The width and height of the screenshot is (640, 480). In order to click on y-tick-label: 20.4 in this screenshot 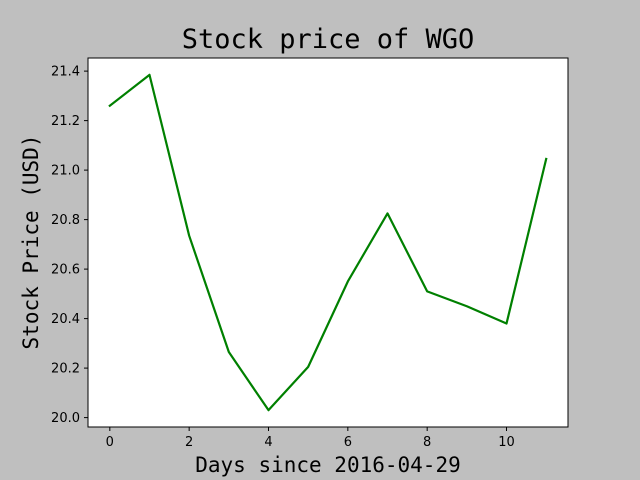, I will do `click(65, 319)`.